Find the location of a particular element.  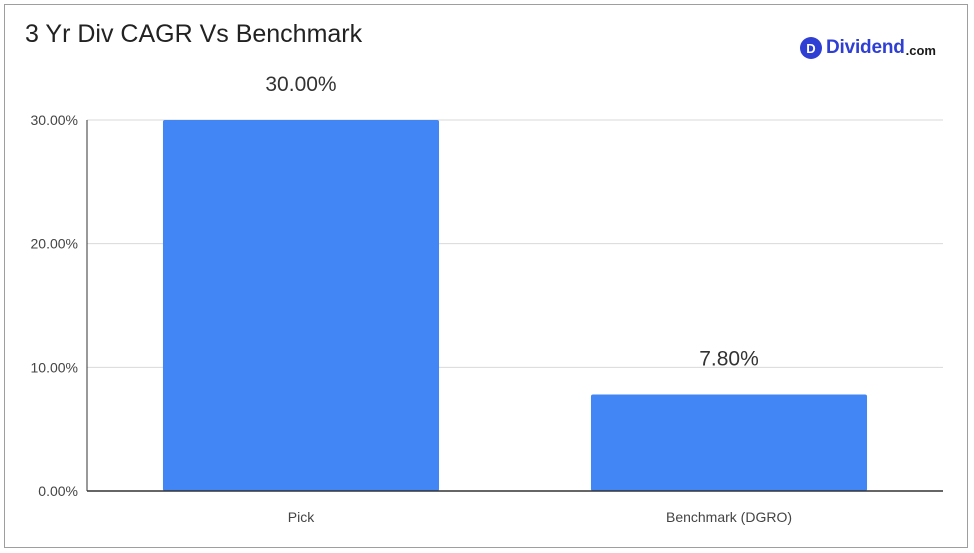

dividend-logo: D Dividend .com is located at coordinates (868, 48).